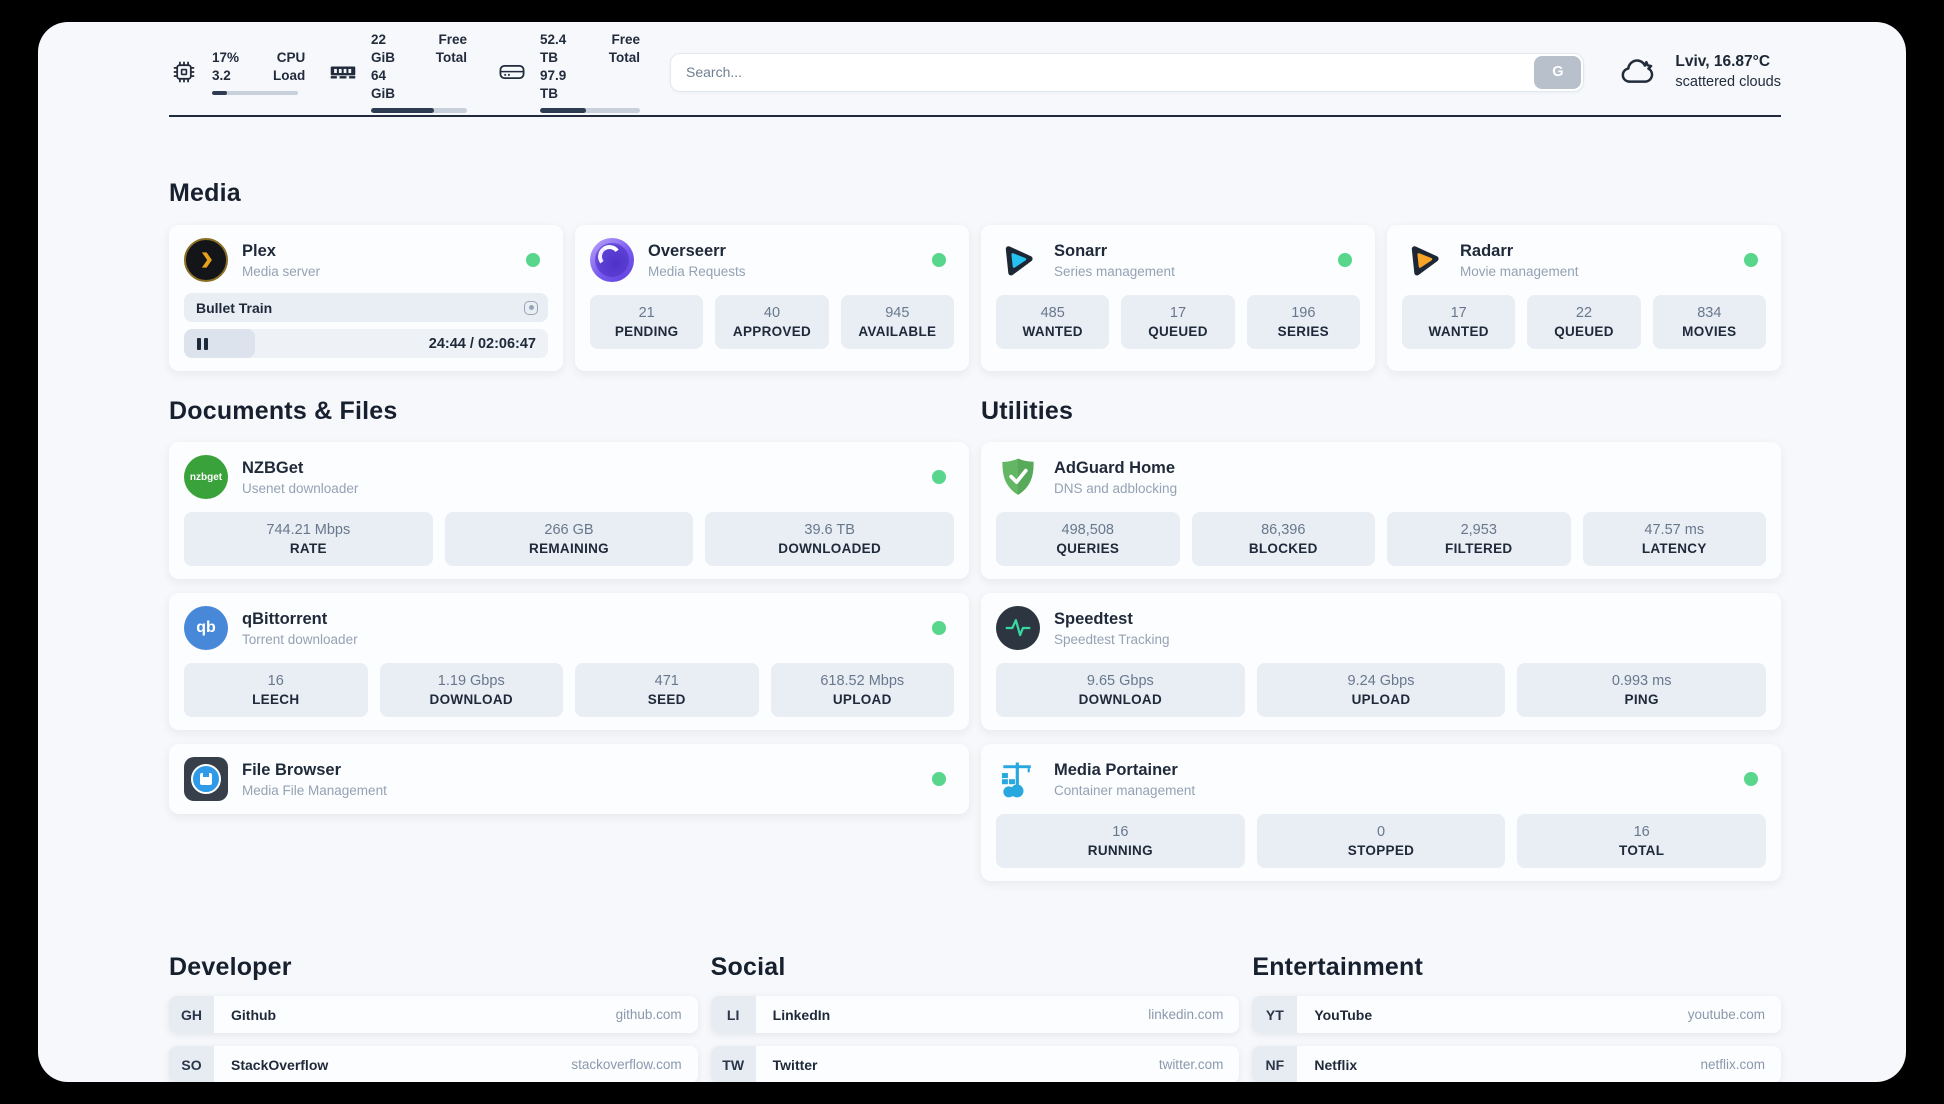 The width and height of the screenshot is (1944, 1104). What do you see at coordinates (1116, 488) in the screenshot?
I see `app-subtitle: DNS and adblocking` at bounding box center [1116, 488].